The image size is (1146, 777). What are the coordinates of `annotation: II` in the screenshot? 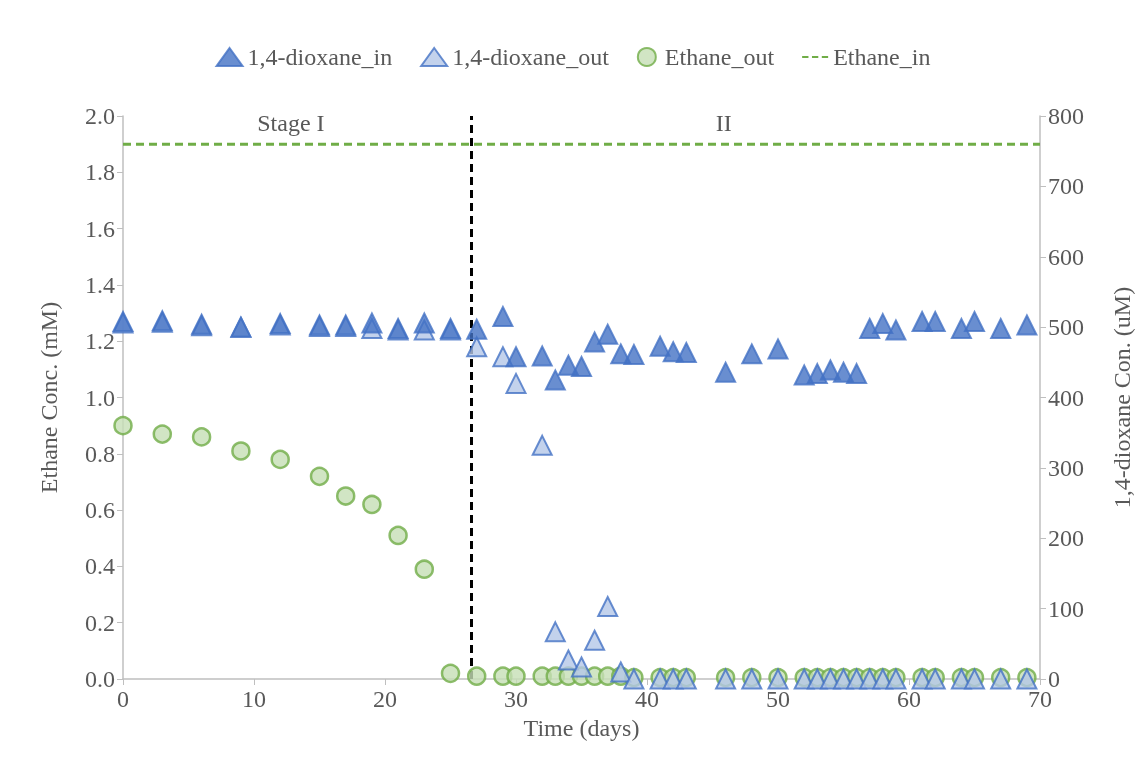 It's located at (723, 123).